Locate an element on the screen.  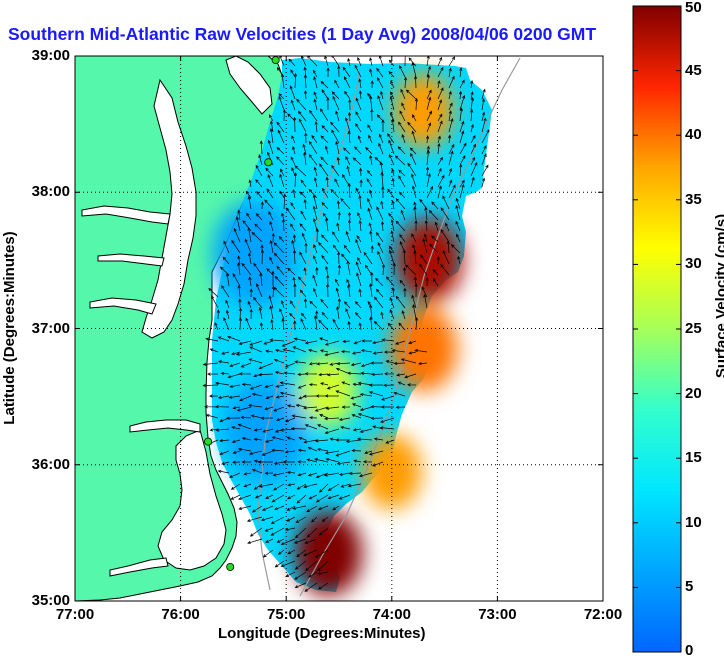
rappahannock-river is located at coordinates (131, 260).